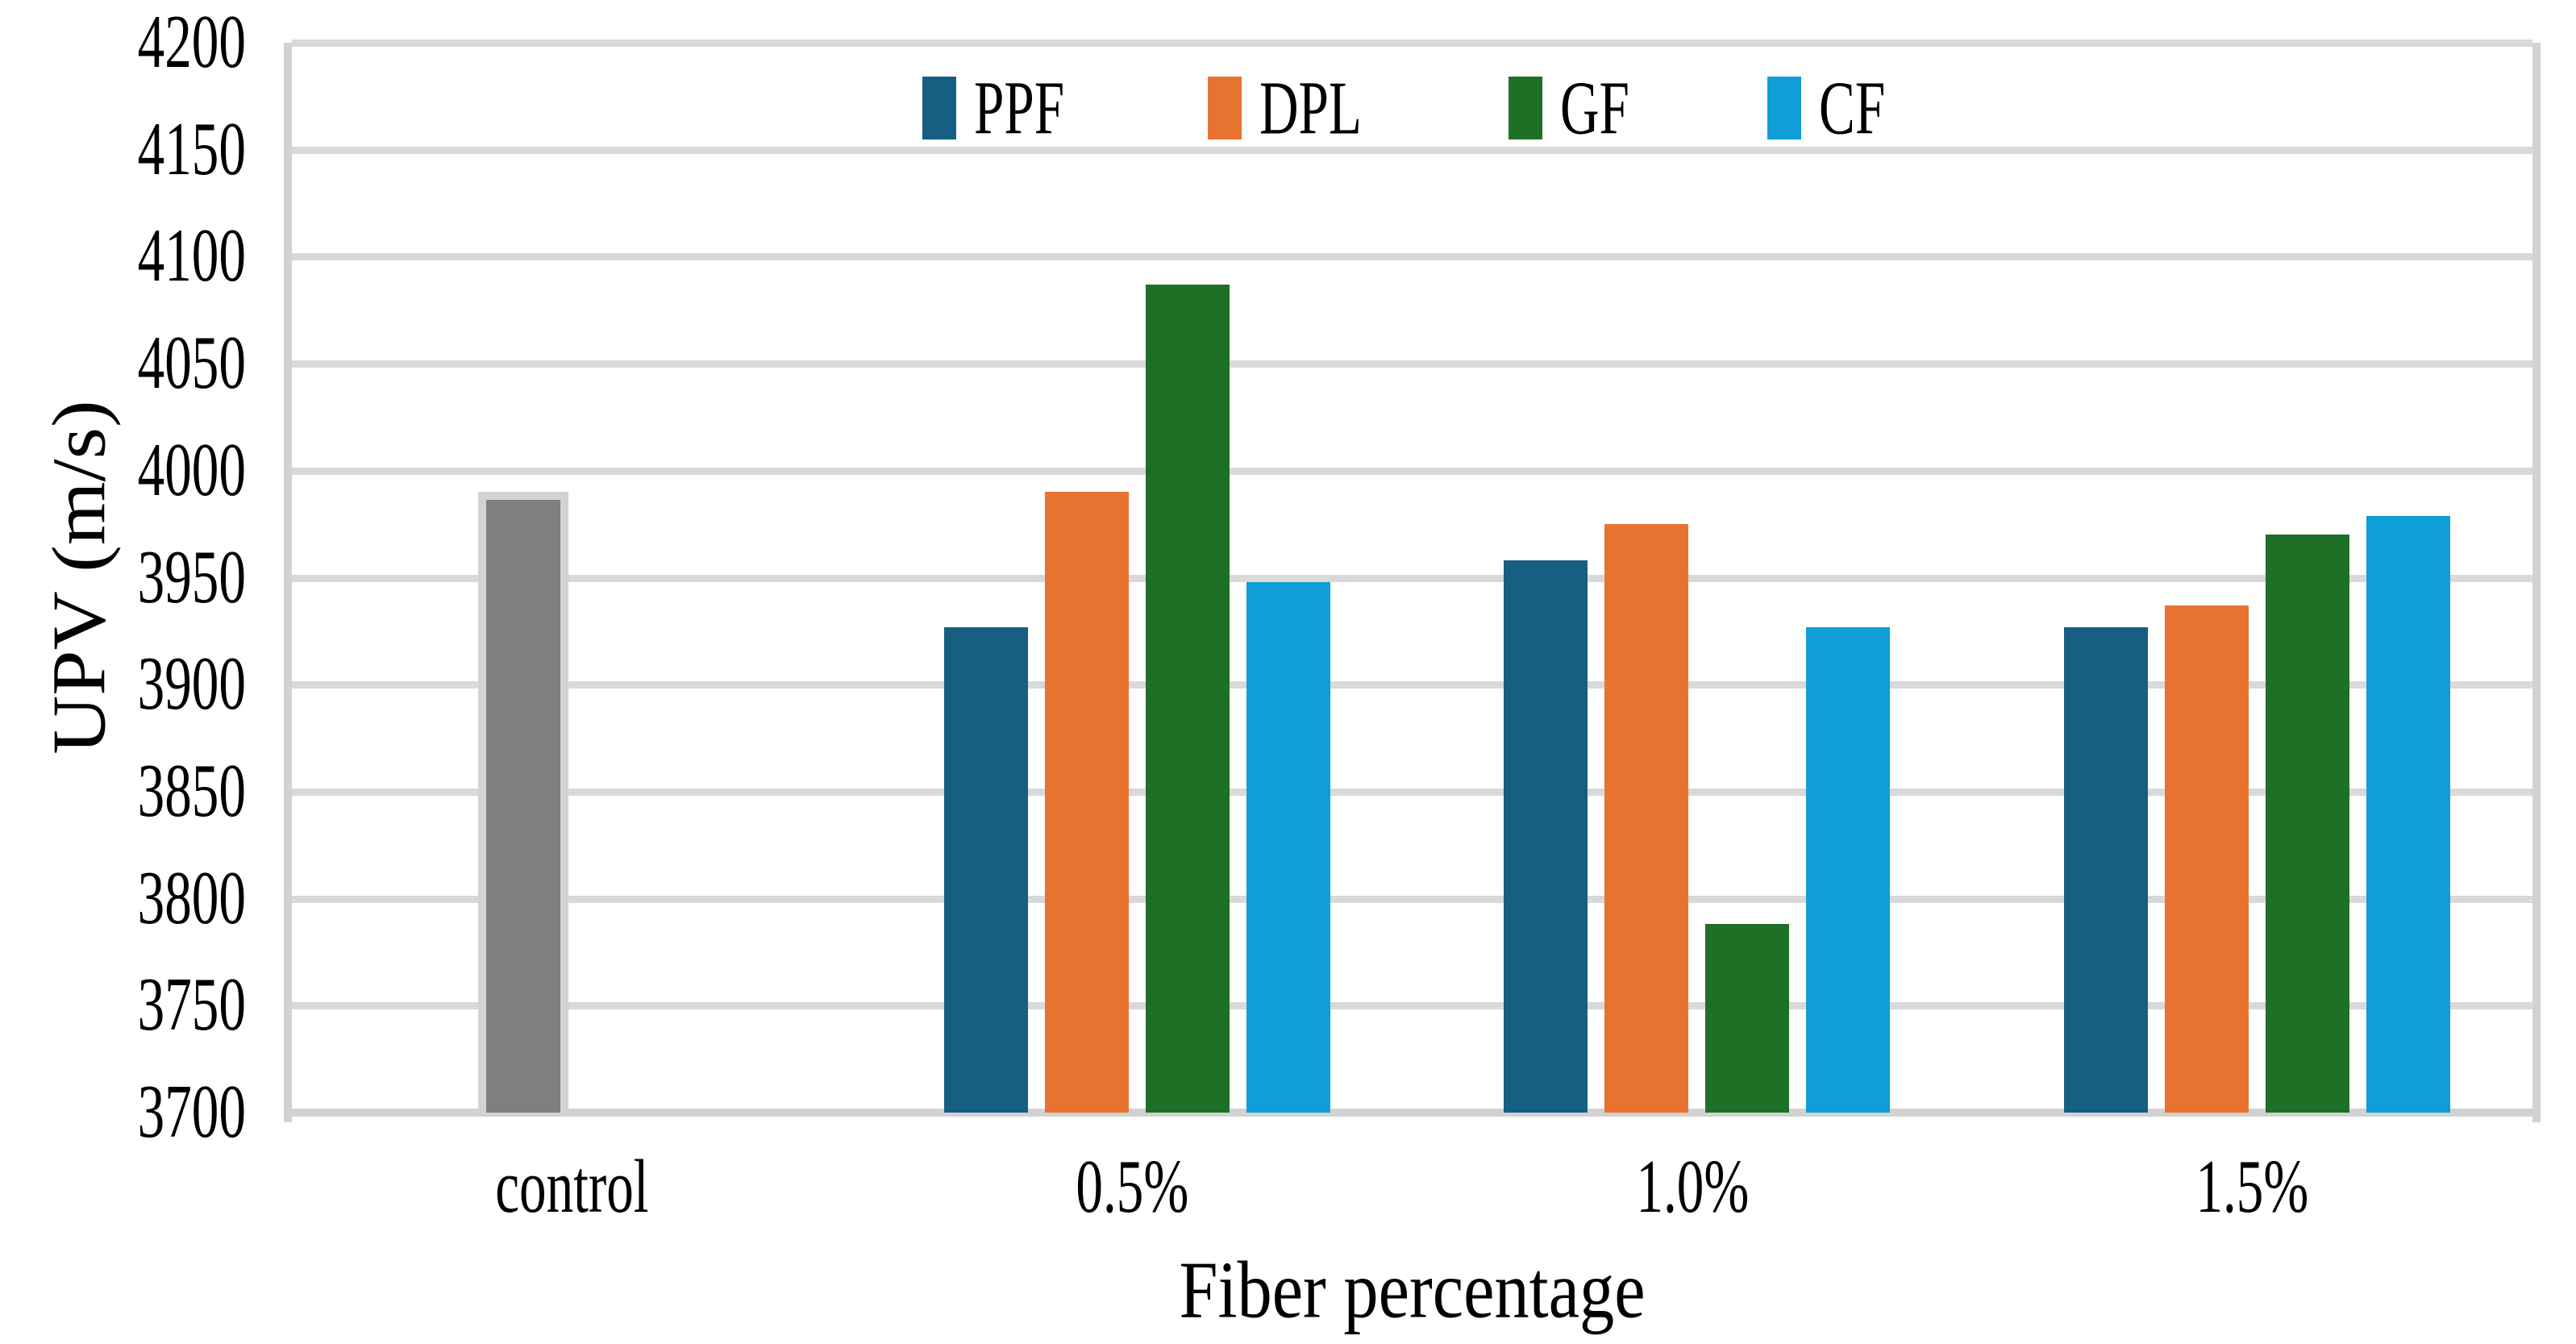 This screenshot has width=2576, height=1344. Describe the element at coordinates (1019, 108) in the screenshot. I see `legend-label-PPF: PPF` at that location.